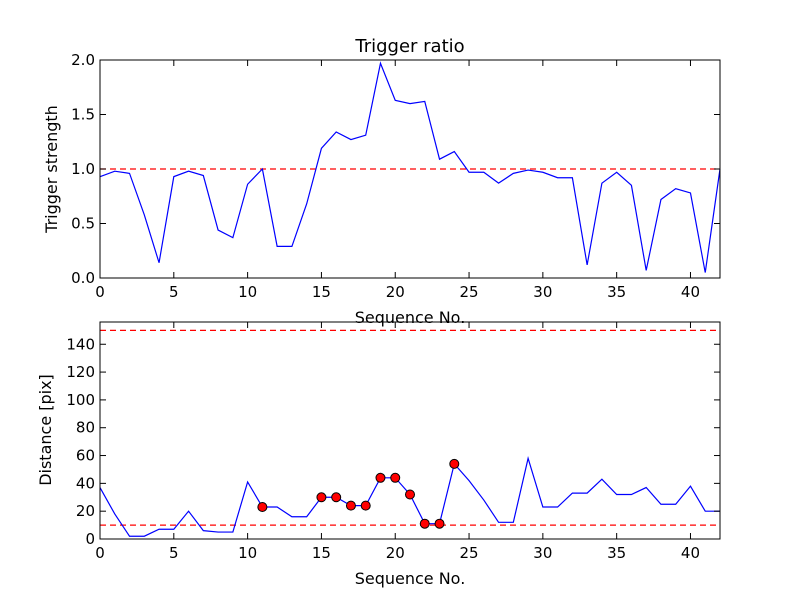  What do you see at coordinates (85, 456) in the screenshot?
I see `y-tick-label: 60` at bounding box center [85, 456].